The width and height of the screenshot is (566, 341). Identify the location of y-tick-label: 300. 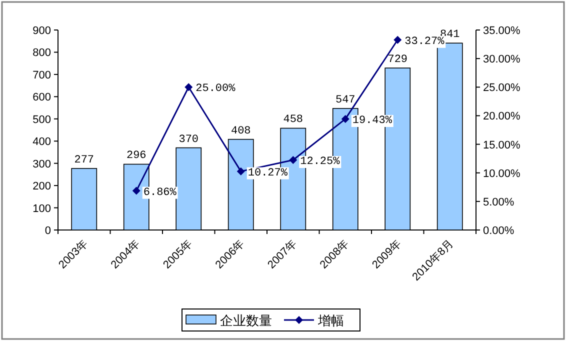
(41, 164).